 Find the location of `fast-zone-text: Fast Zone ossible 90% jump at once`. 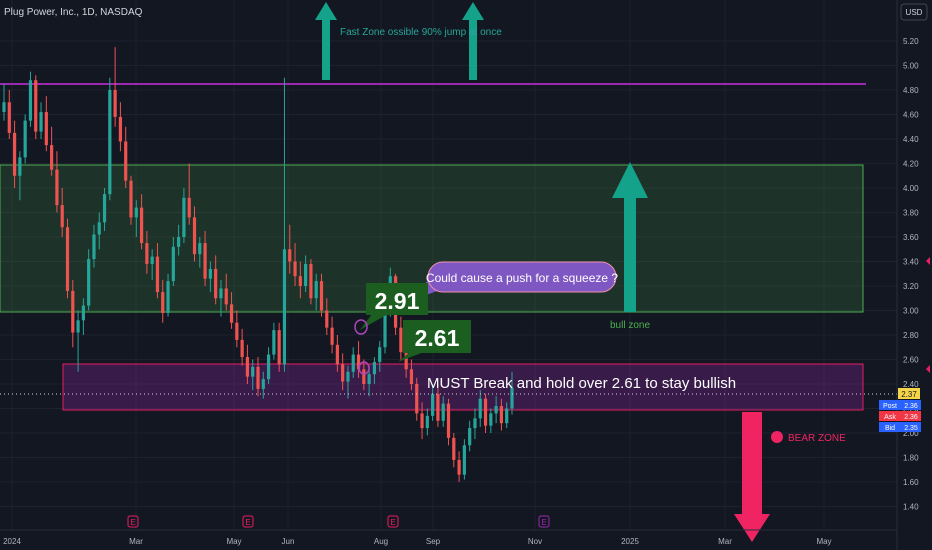

fast-zone-text: Fast Zone ossible 90% jump at once is located at coordinates (421, 32).